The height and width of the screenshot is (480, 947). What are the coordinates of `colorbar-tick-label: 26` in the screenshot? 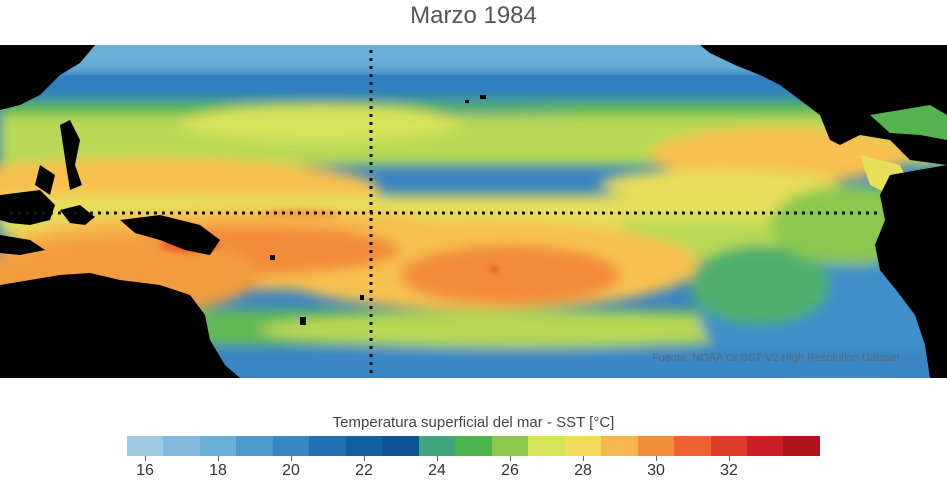 It's located at (510, 470).